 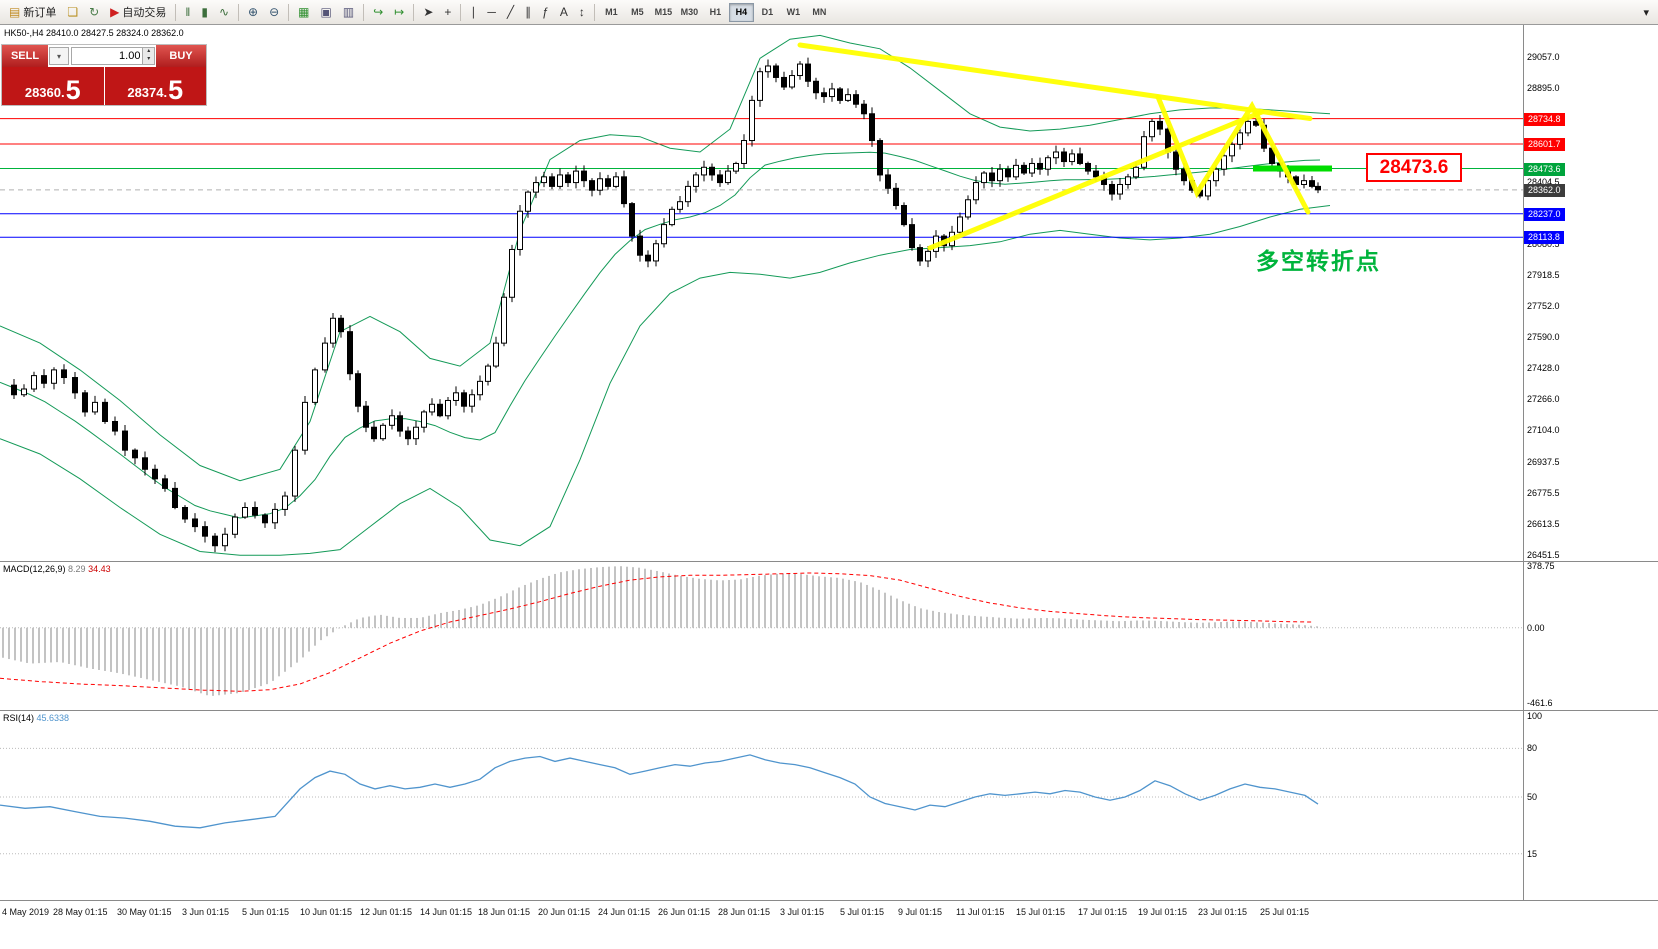 I want to click on buy-price-int: 28374, so click(x=145, y=92).